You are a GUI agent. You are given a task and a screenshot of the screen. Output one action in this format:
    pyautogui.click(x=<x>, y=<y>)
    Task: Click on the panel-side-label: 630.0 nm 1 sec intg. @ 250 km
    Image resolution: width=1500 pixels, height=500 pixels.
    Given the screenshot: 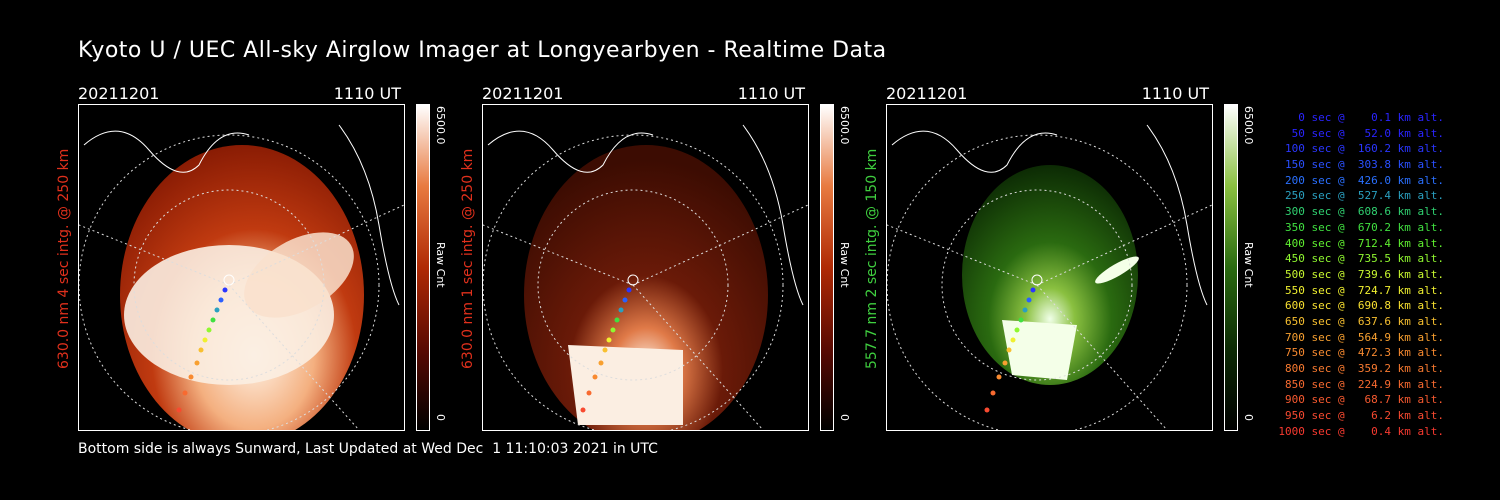 What is the action you would take?
    pyautogui.click(x=468, y=258)
    